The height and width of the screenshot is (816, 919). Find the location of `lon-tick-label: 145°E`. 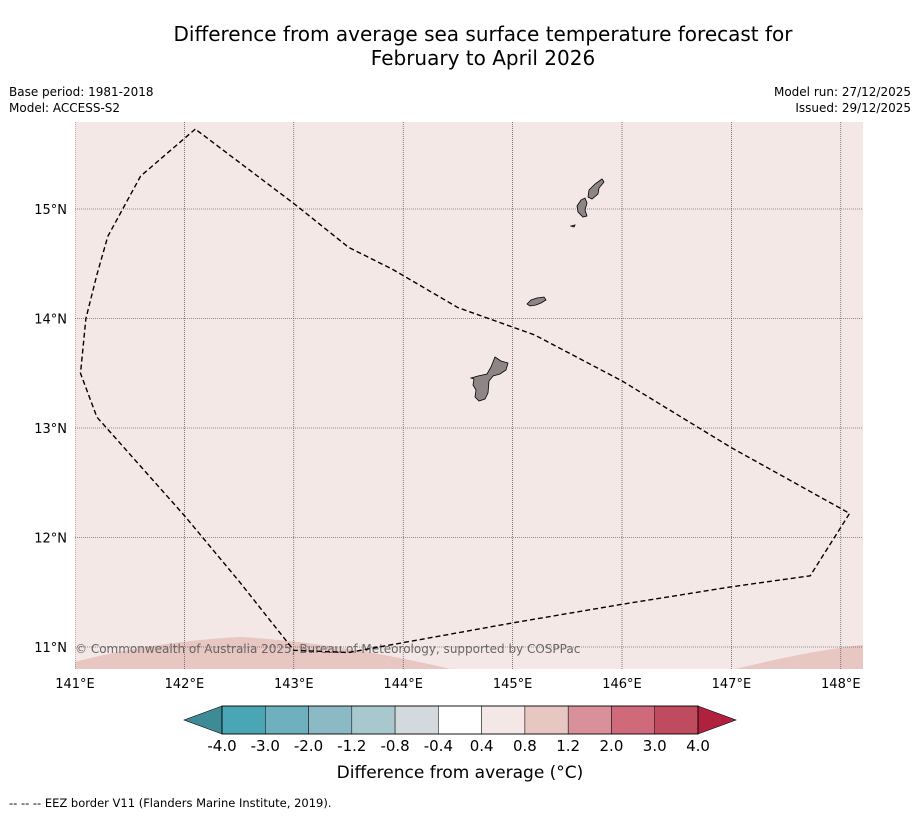

lon-tick-label: 145°E is located at coordinates (513, 684).